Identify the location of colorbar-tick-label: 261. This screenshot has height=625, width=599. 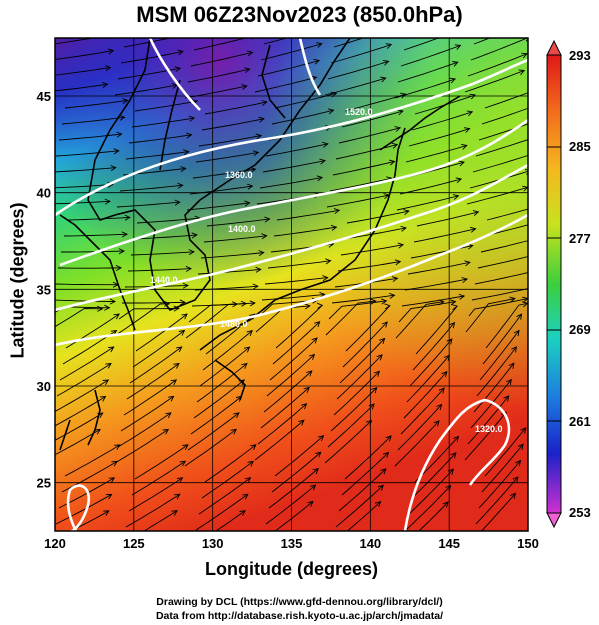
(580, 421).